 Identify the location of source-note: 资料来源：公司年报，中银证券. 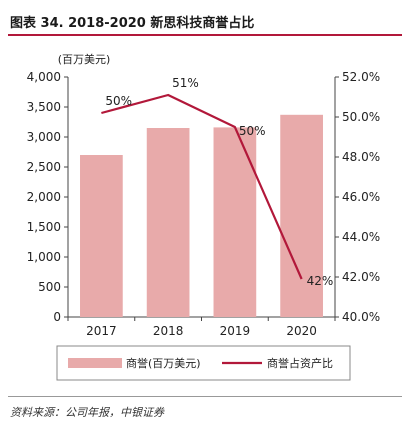
(87, 412).